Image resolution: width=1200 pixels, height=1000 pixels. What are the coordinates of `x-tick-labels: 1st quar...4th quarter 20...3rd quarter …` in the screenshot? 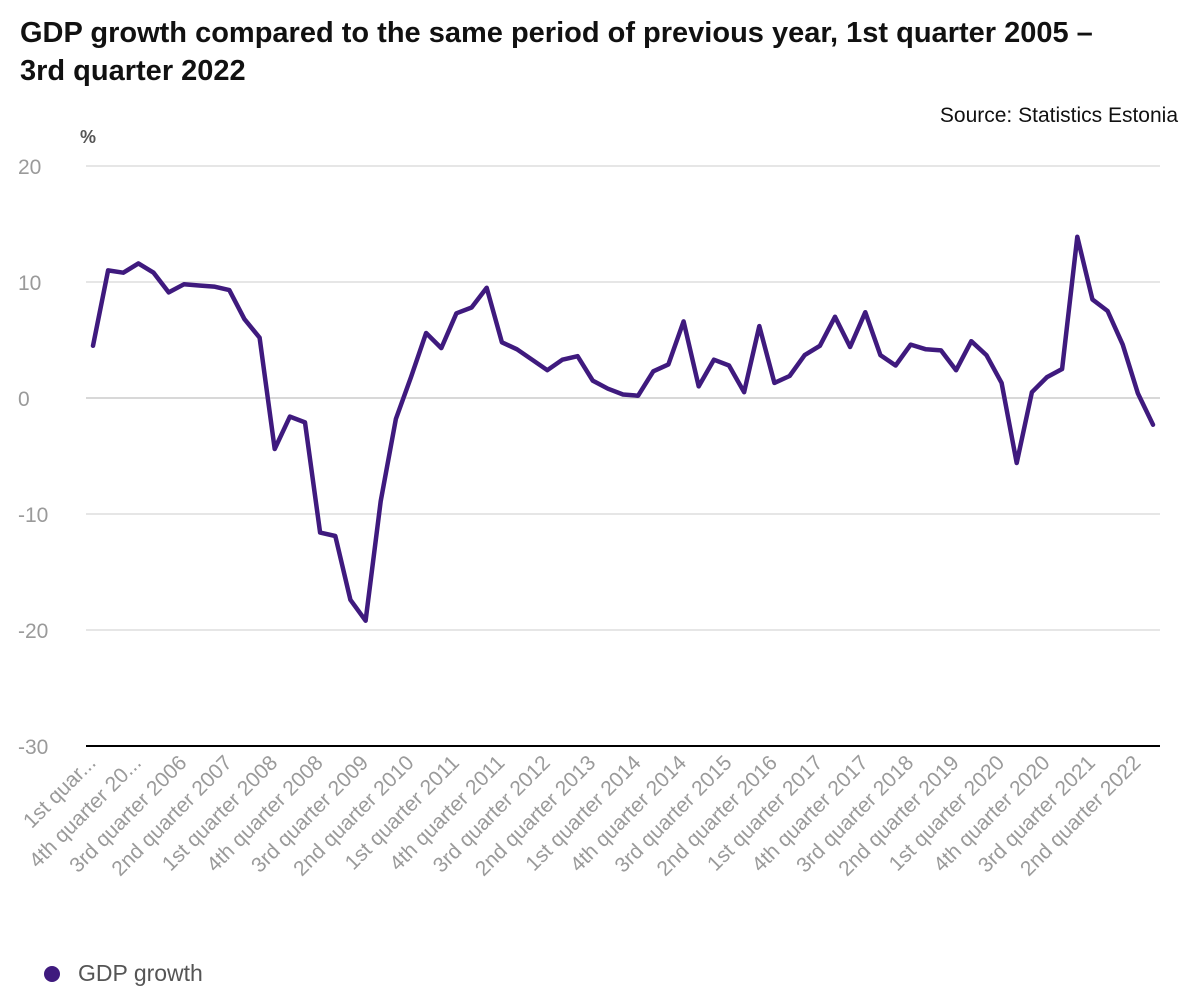 It's located at (582, 816).